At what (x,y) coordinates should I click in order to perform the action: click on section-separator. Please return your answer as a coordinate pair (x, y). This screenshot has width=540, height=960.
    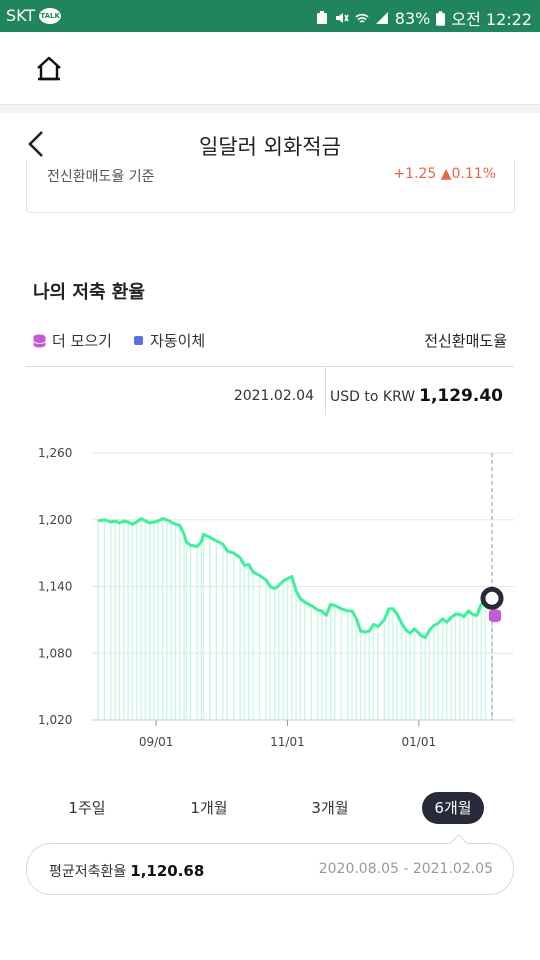
    Looking at the image, I should click on (270, 109).